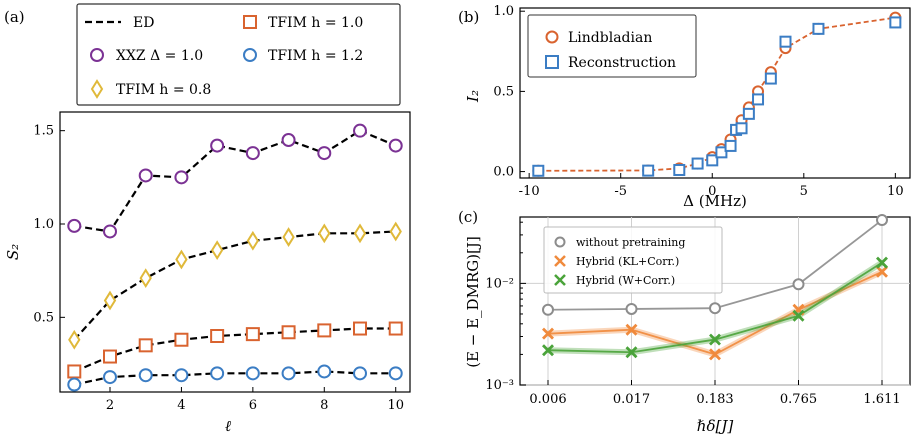  What do you see at coordinates (13, 252) in the screenshot?
I see `plot-a-ylabel: S₂` at bounding box center [13, 252].